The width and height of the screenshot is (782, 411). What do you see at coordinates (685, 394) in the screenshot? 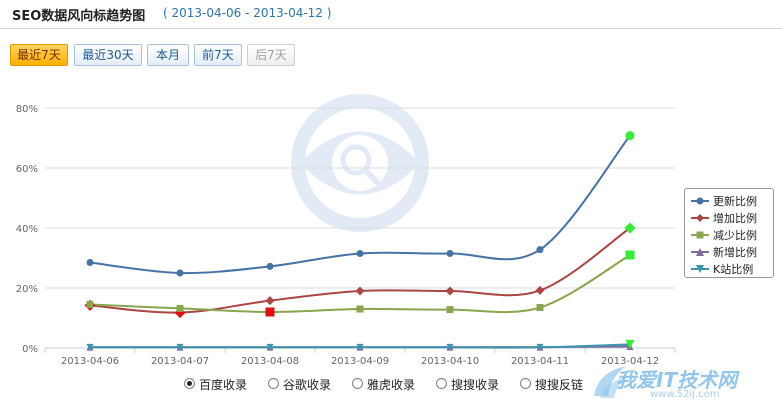
I see `watermark-url: www.52ij.com` at bounding box center [685, 394].